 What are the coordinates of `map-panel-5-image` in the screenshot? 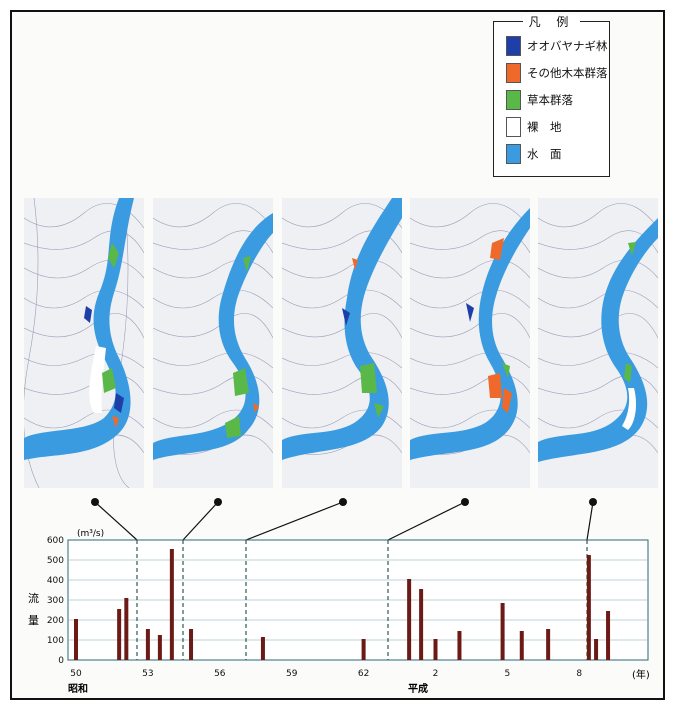 It's located at (598, 332).